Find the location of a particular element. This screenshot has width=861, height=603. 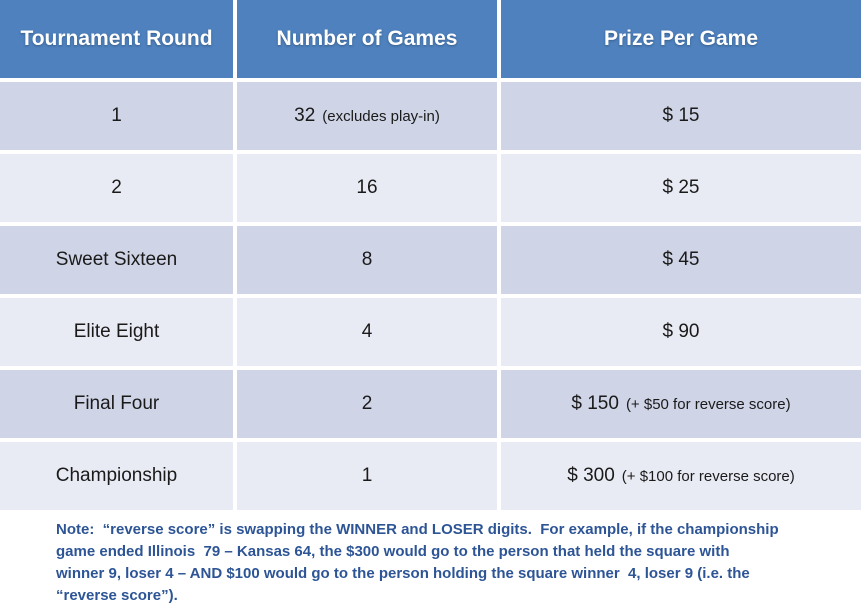

header-tournament-round: Tournament Round is located at coordinates (116, 39).